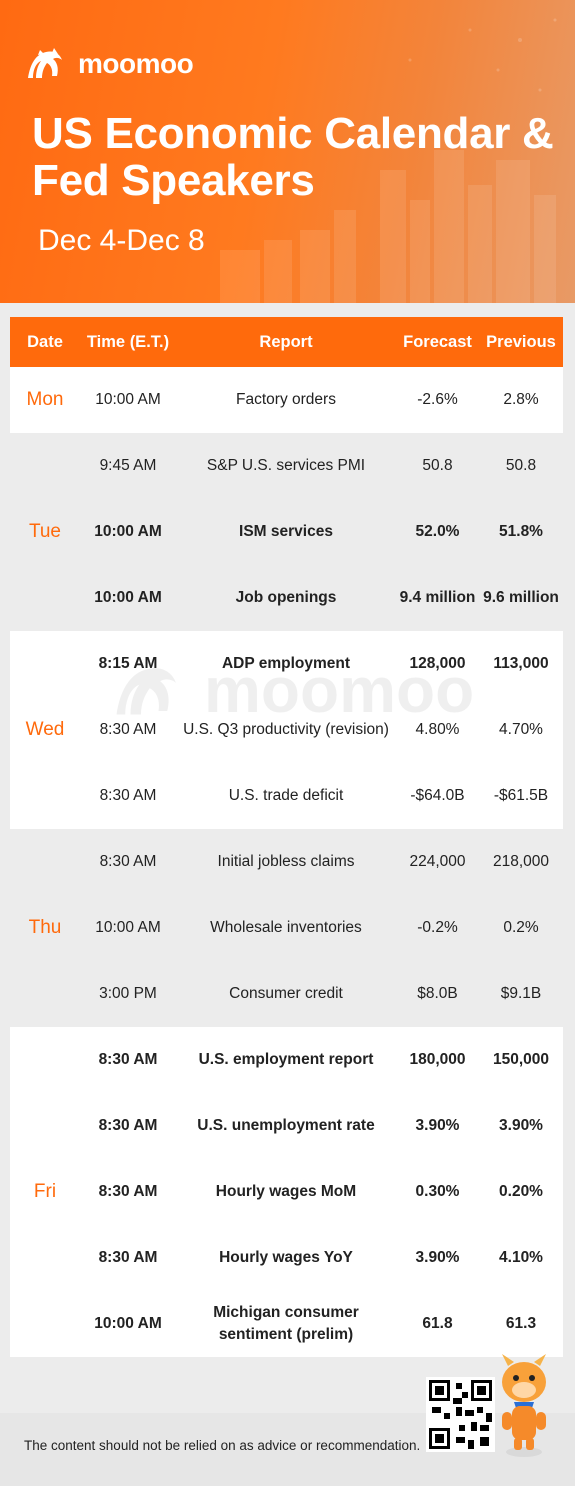 This screenshot has width=575, height=1486. I want to click on table-row: 8:30 AM Hourly wages MoM 0.30% 0.20%, so click(321, 1192).